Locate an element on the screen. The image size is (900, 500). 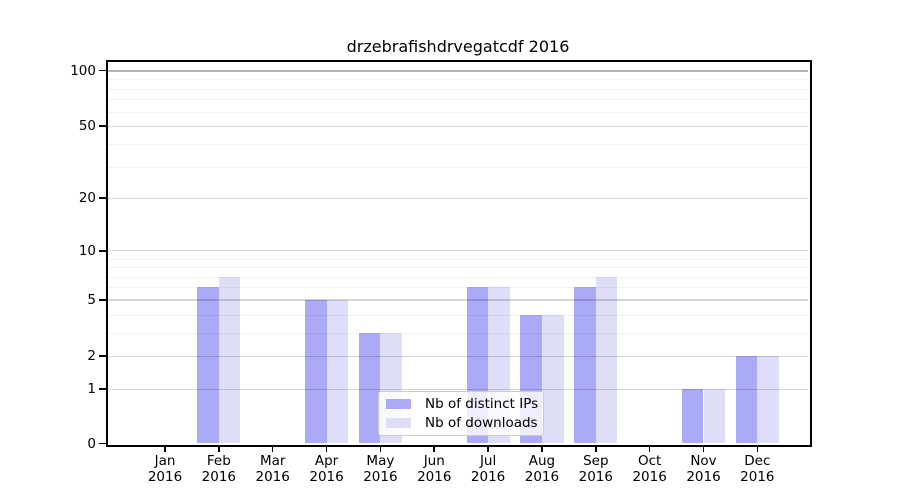
legend: Nb of distinct IPs Nb of downloads is located at coordinates (461, 413).